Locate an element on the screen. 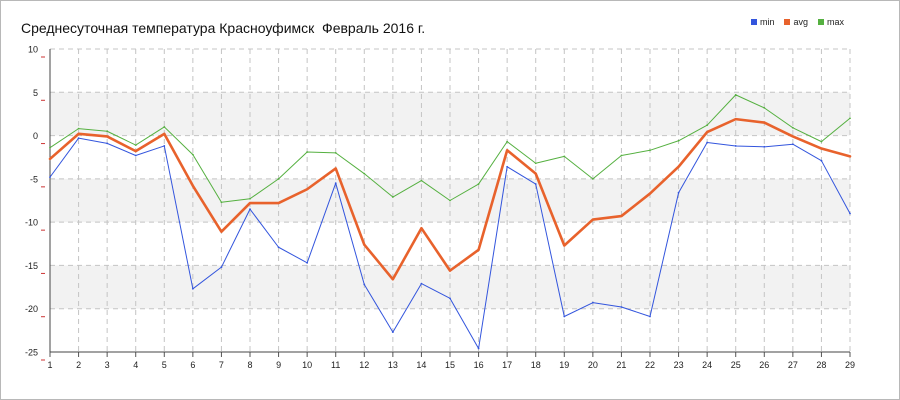  legend-item-min: min is located at coordinates (762, 22).